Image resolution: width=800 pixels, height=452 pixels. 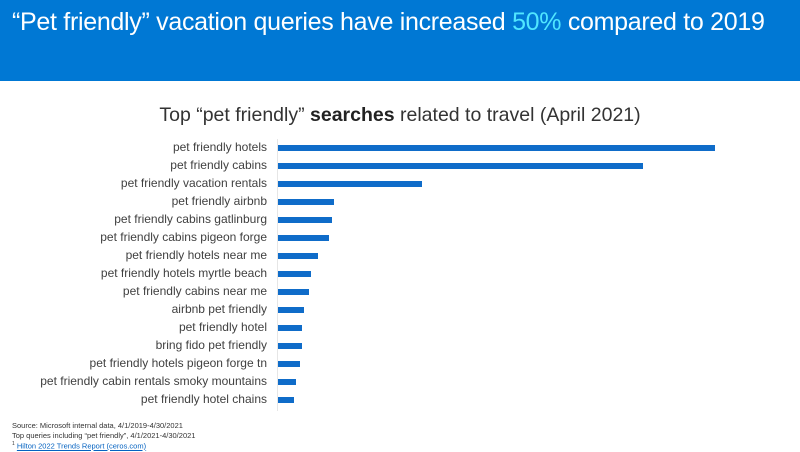 I want to click on footnote: 1 Hilton 2022 Trends Report (ceros.com), so click(x=103, y=445).